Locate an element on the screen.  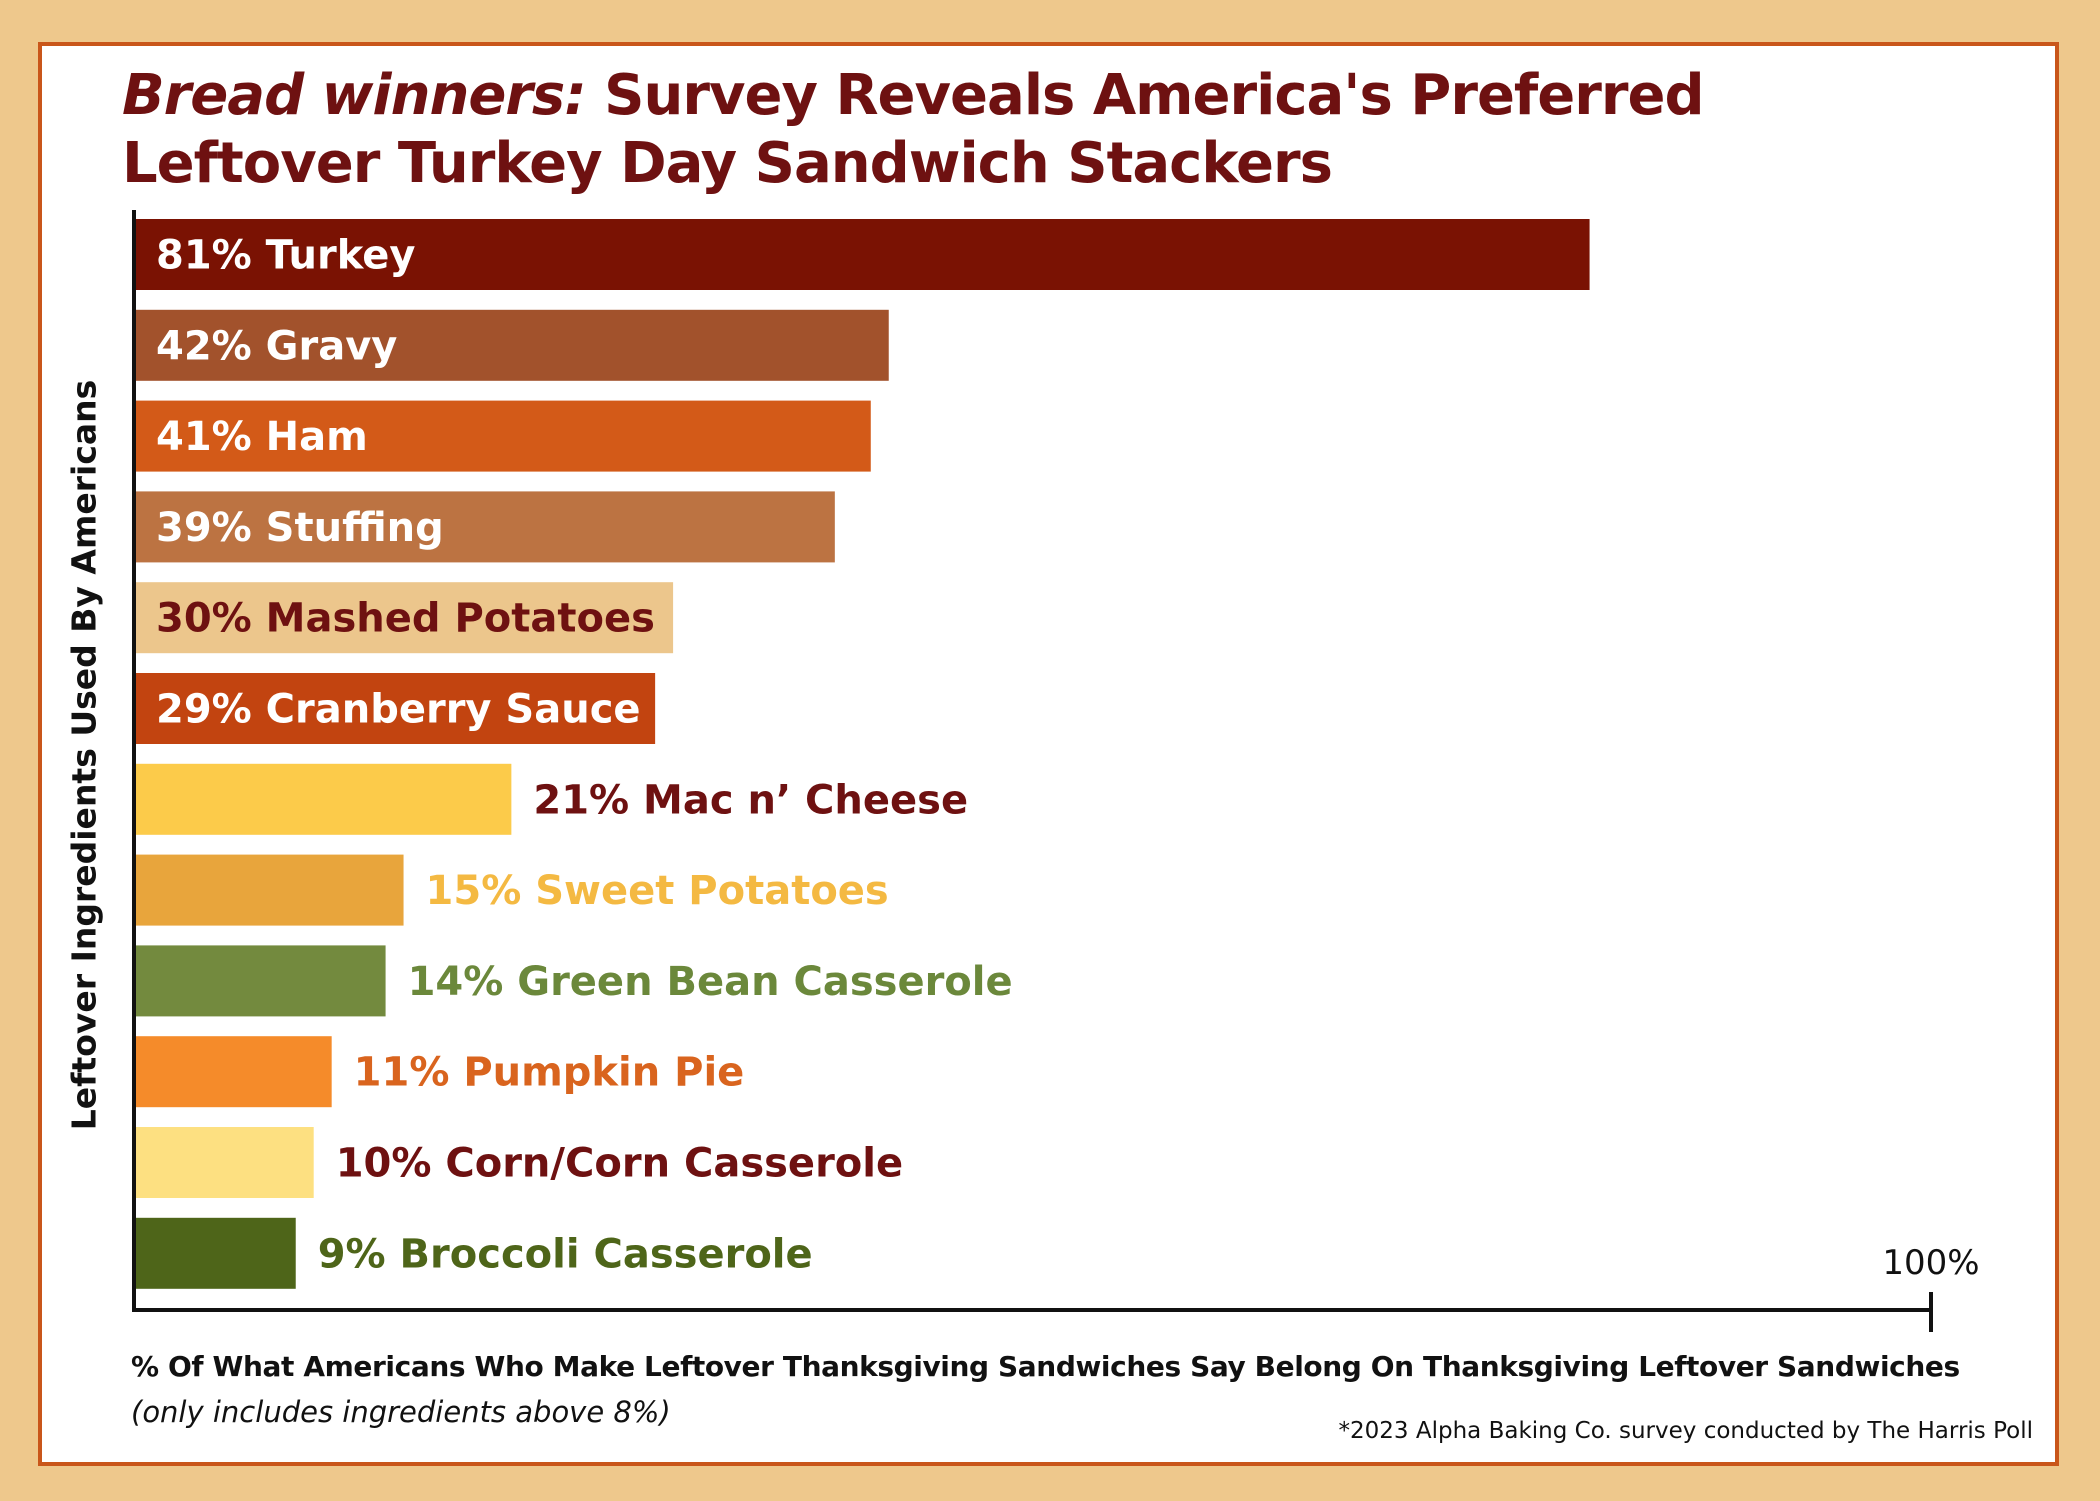
bar-label: 39% Stuffing is located at coordinates (300, 528).